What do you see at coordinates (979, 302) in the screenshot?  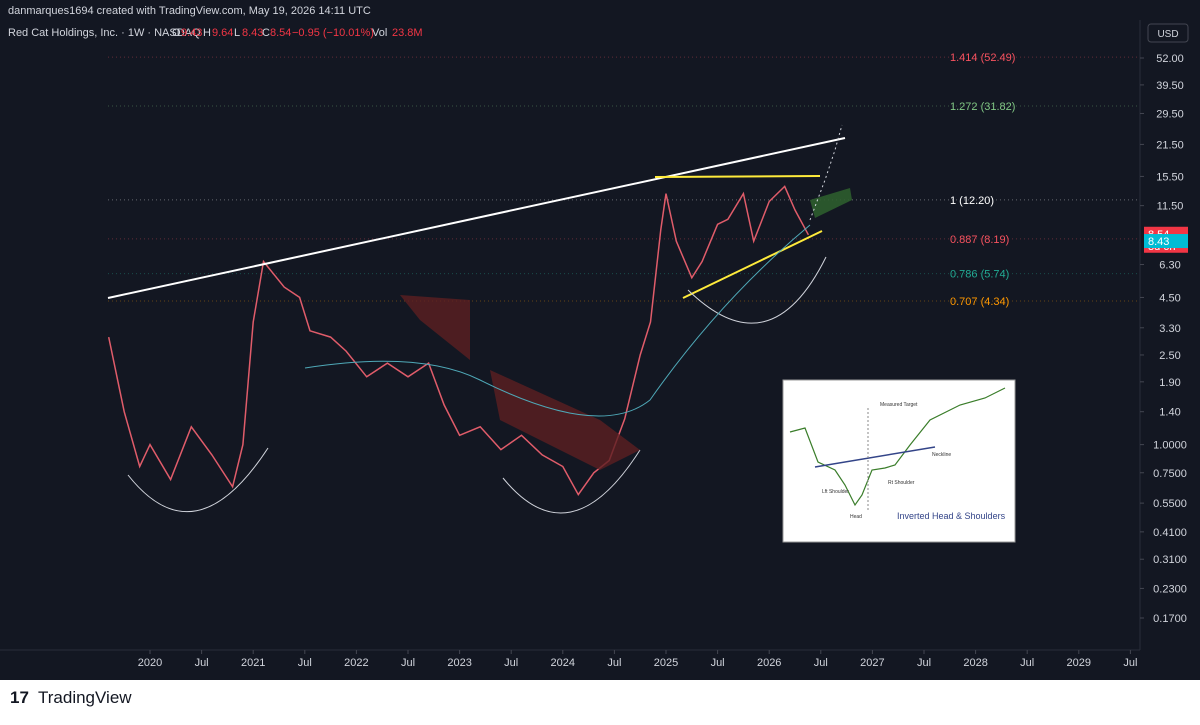 I see `fib-label: 0.707 (4.34)` at bounding box center [979, 302].